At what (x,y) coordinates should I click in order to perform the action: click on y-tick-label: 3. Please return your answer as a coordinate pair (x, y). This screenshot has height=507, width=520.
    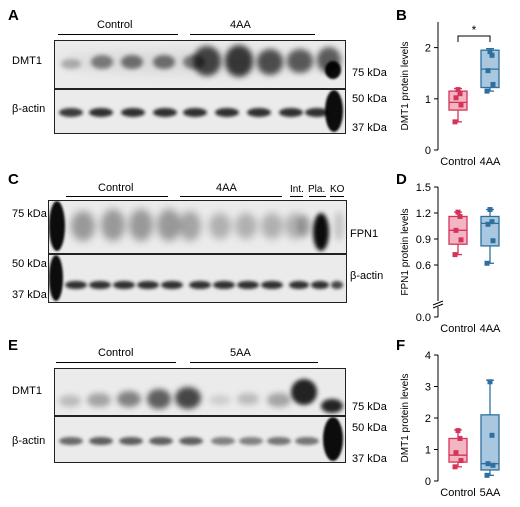
    Looking at the image, I should click on (428, 388).